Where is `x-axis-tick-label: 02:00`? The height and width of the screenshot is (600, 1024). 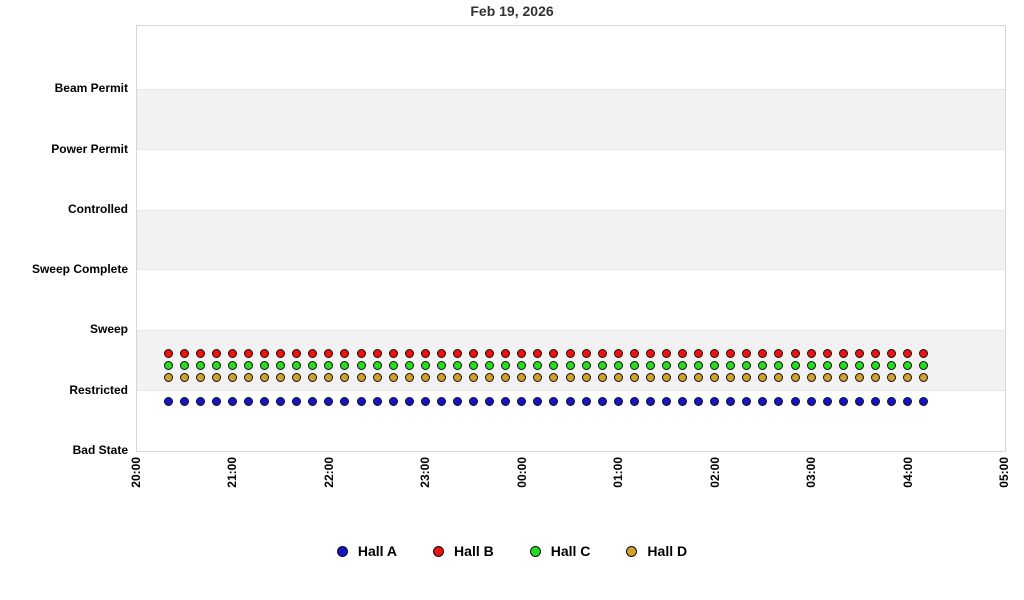
x-axis-tick-label: 02:00 is located at coordinates (714, 472).